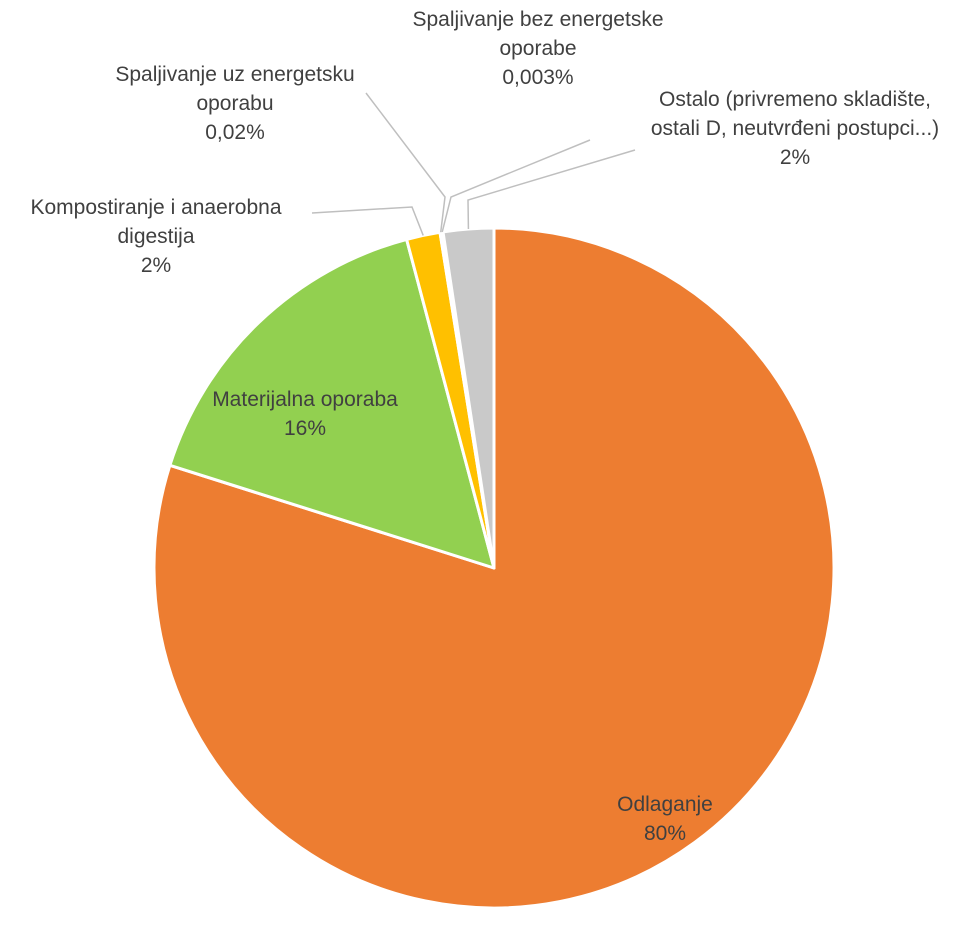 The width and height of the screenshot is (973, 940). Describe the element at coordinates (538, 19) in the screenshot. I see `label-spaljivanje-bez-line1: Spaljivanje bez energetske` at that location.